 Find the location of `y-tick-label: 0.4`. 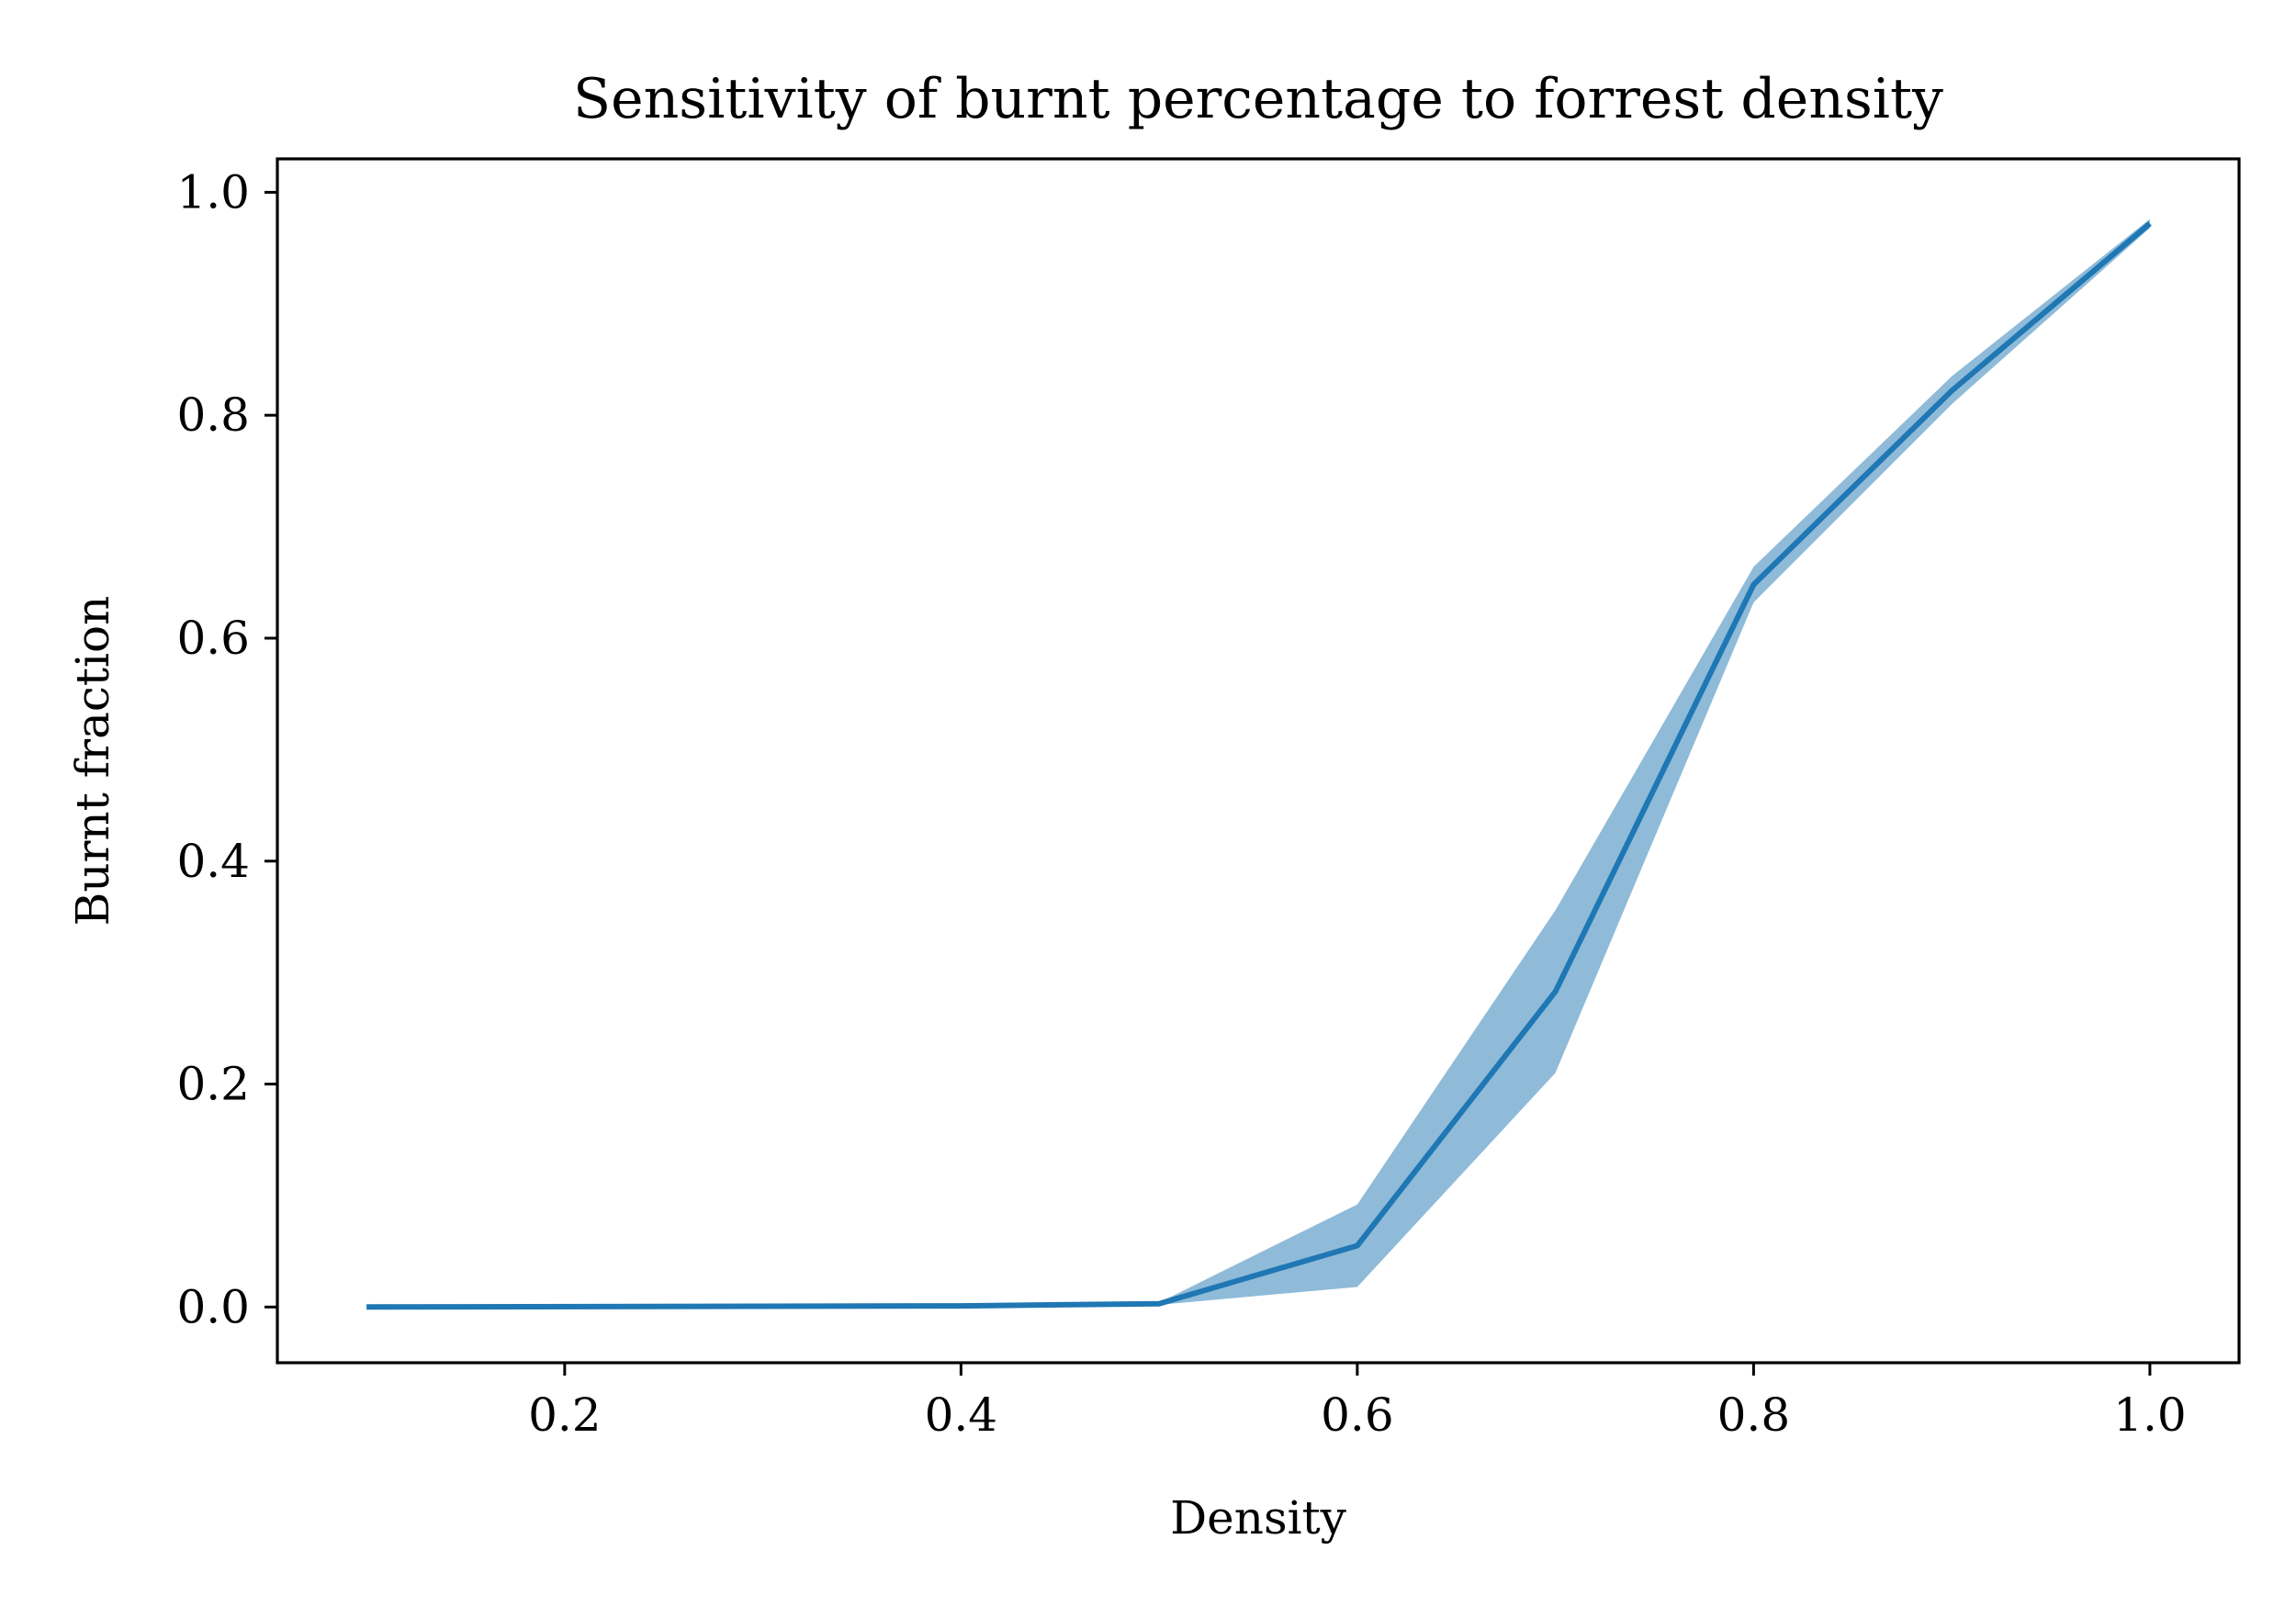

y-tick-label: 0.4 is located at coordinates (213, 861).